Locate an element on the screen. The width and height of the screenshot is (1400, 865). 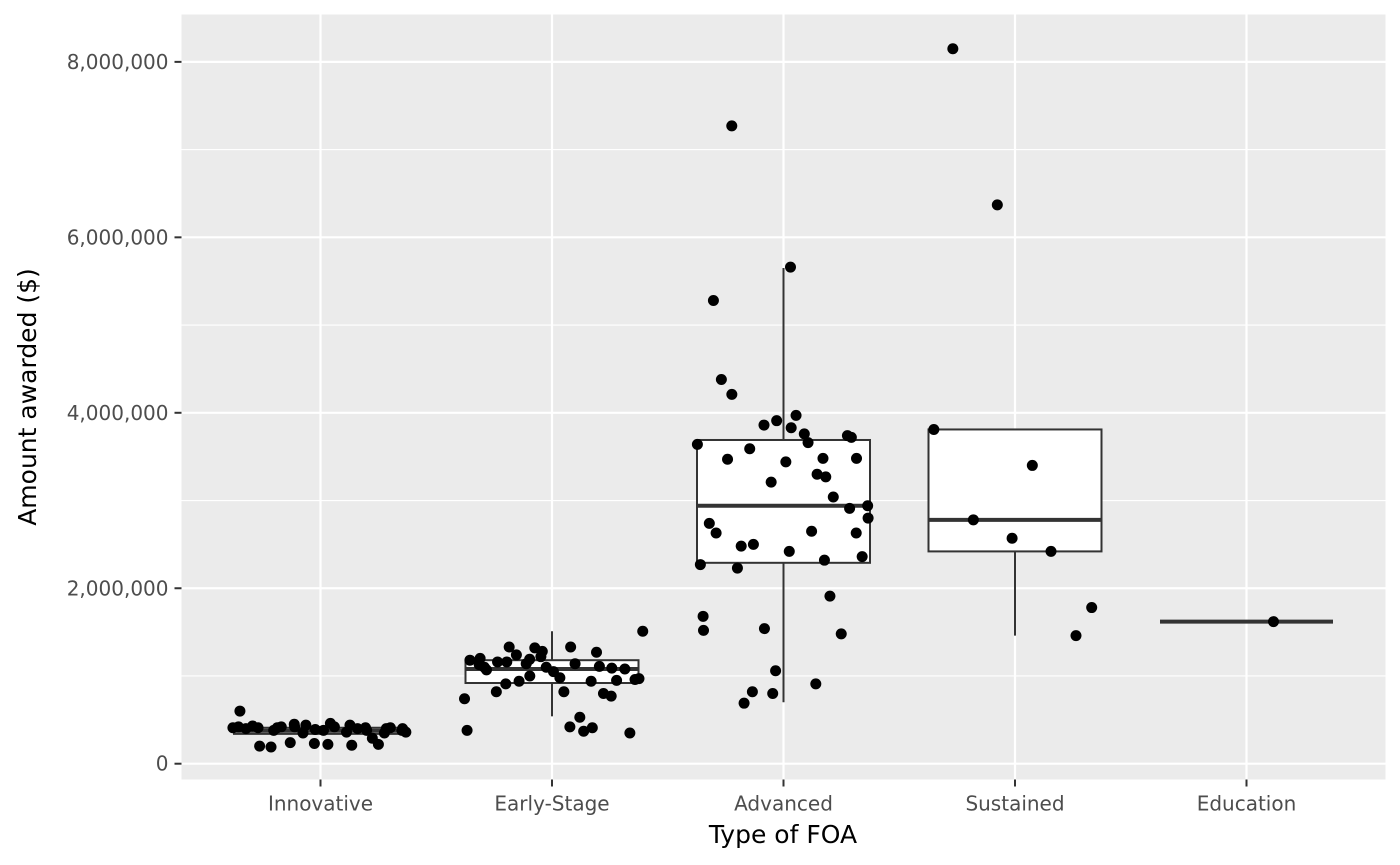
y-tick-label: 8,000,000 is located at coordinates (118, 62).